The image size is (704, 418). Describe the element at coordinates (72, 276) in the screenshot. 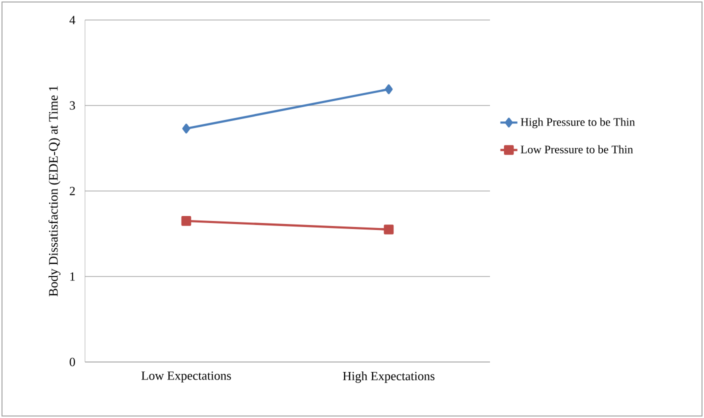

I see `y-tick-label: 1` at that location.